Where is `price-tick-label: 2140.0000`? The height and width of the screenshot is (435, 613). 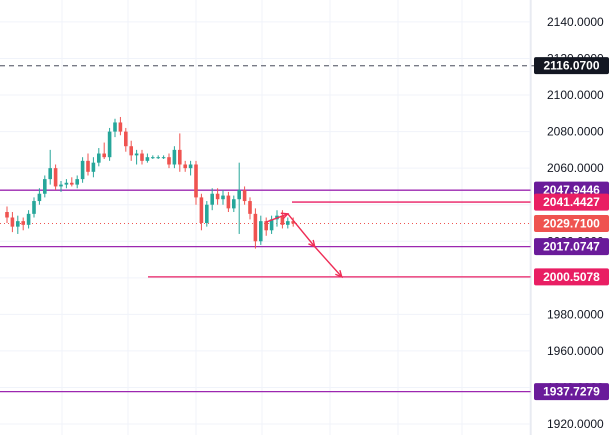
price-tick-label: 2140.0000 is located at coordinates (575, 22).